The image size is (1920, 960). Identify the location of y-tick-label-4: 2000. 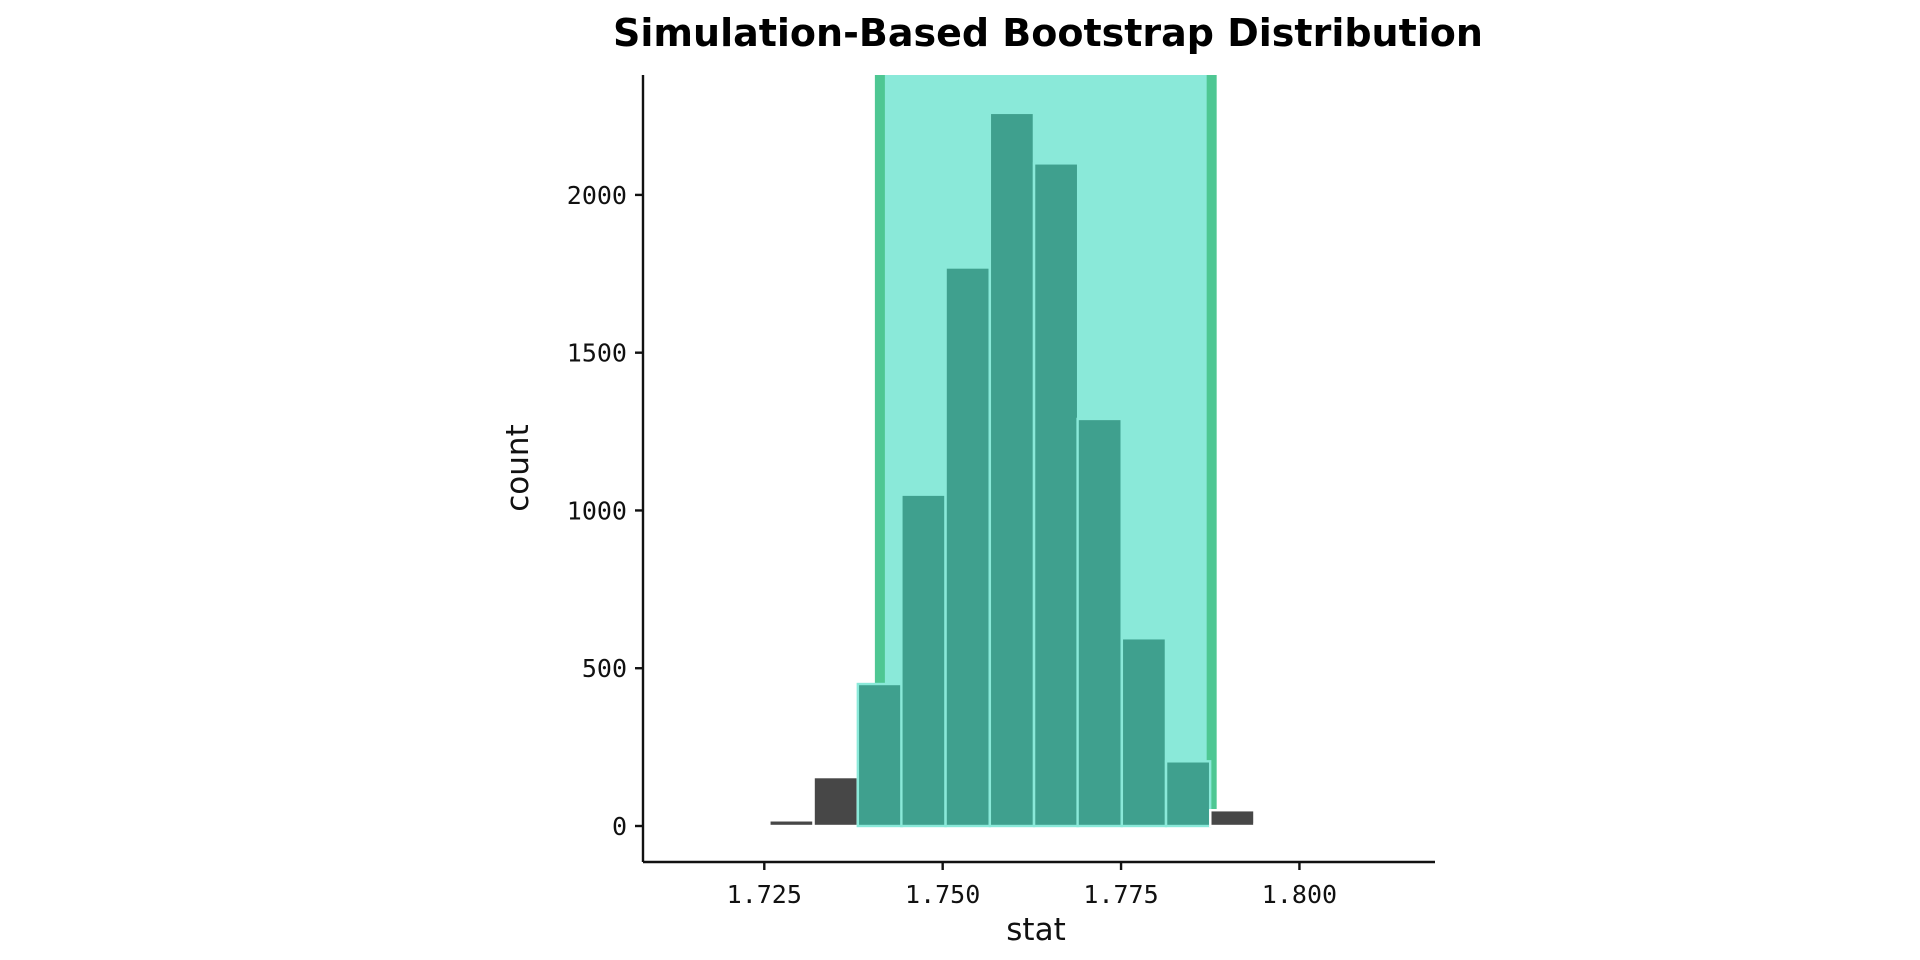
(597, 195).